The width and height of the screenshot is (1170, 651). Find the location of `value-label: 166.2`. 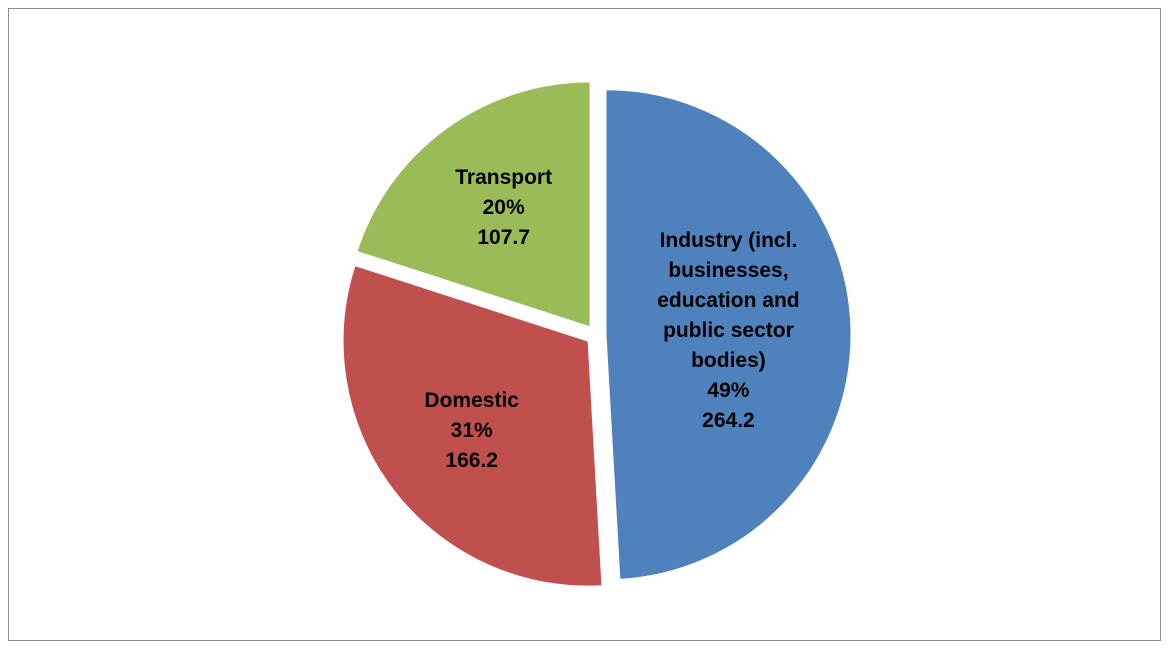

value-label: 166.2 is located at coordinates (471, 460).